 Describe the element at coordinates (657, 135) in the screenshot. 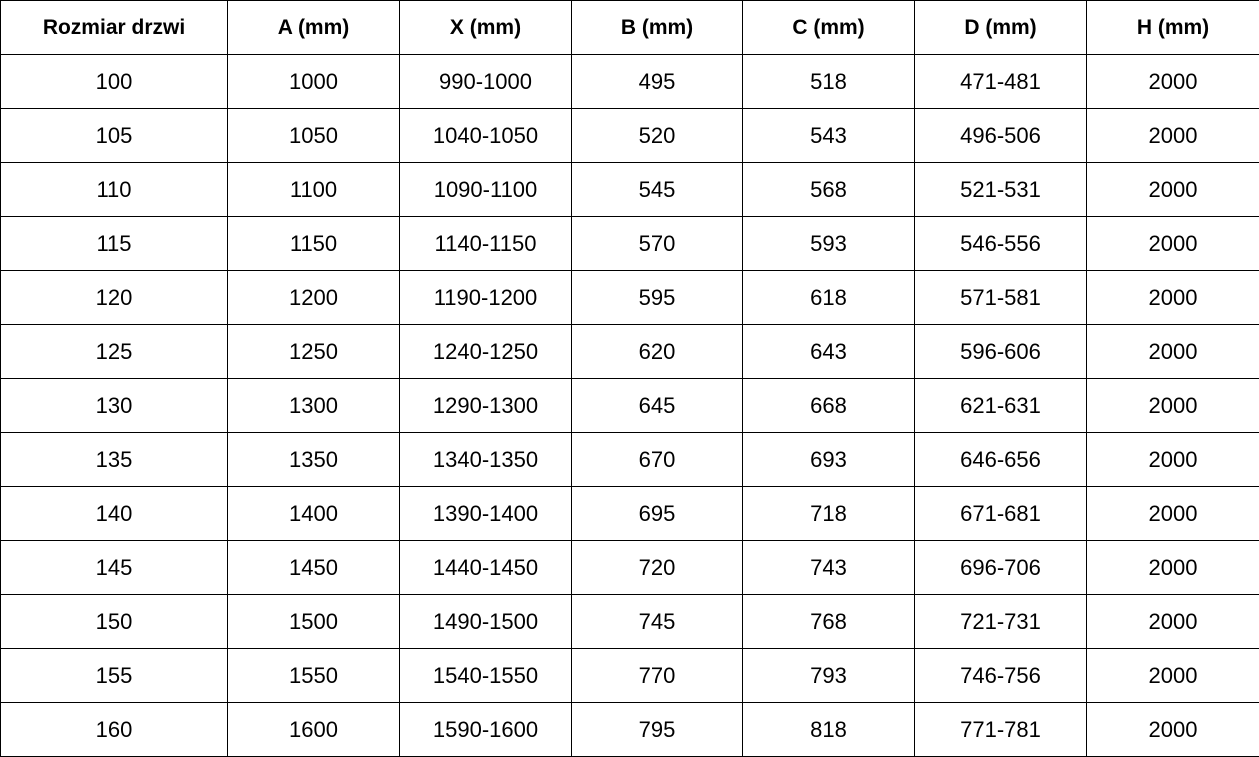

I see `table-cell: 520` at that location.